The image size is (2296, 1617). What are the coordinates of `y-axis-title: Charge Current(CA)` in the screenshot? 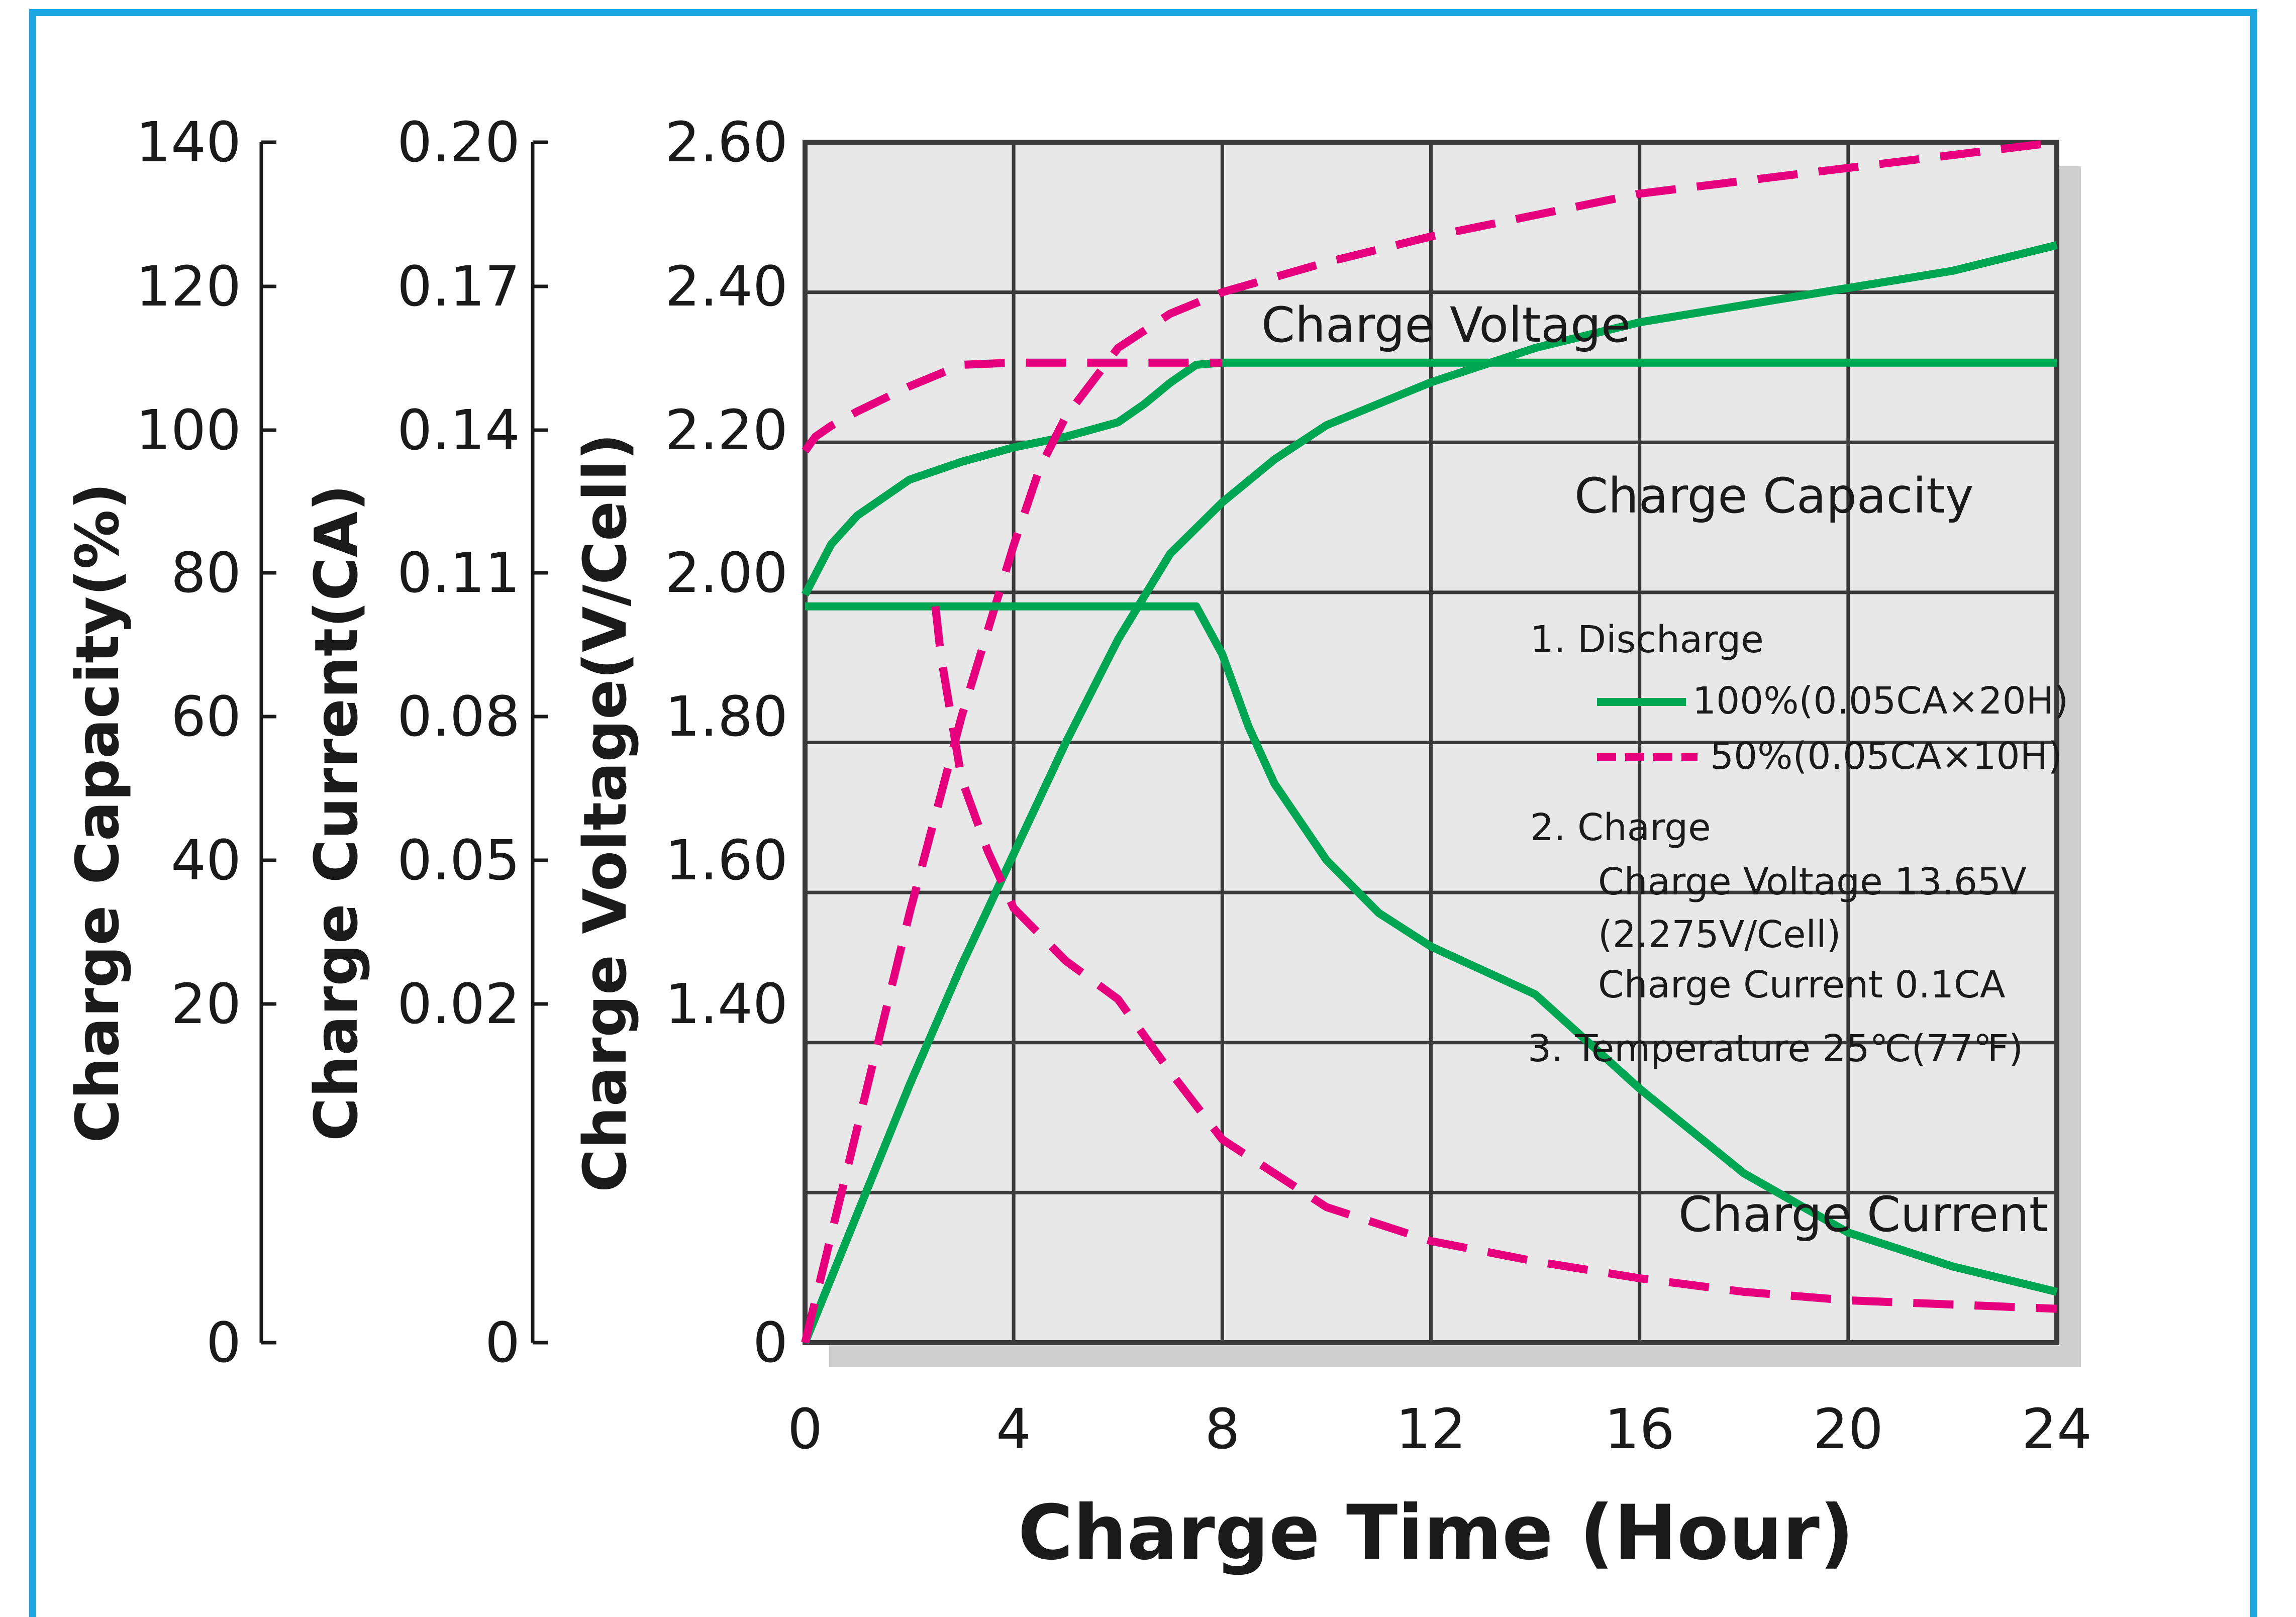 It's located at (337, 813).